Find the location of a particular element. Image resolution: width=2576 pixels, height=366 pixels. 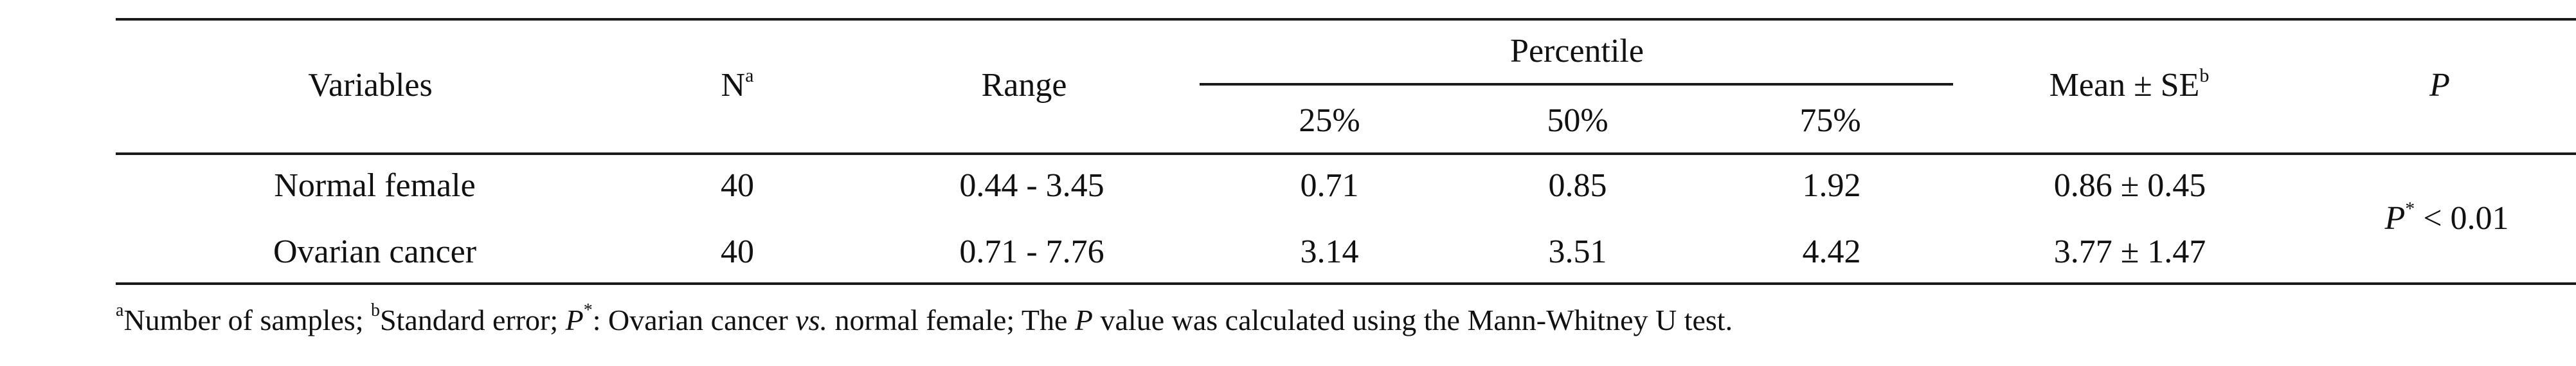

header-n-superscript: a is located at coordinates (749, 75).